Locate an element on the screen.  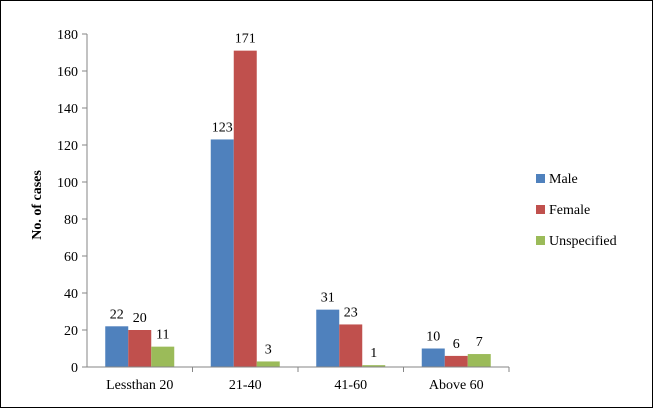
data-label: 1 is located at coordinates (373, 353).